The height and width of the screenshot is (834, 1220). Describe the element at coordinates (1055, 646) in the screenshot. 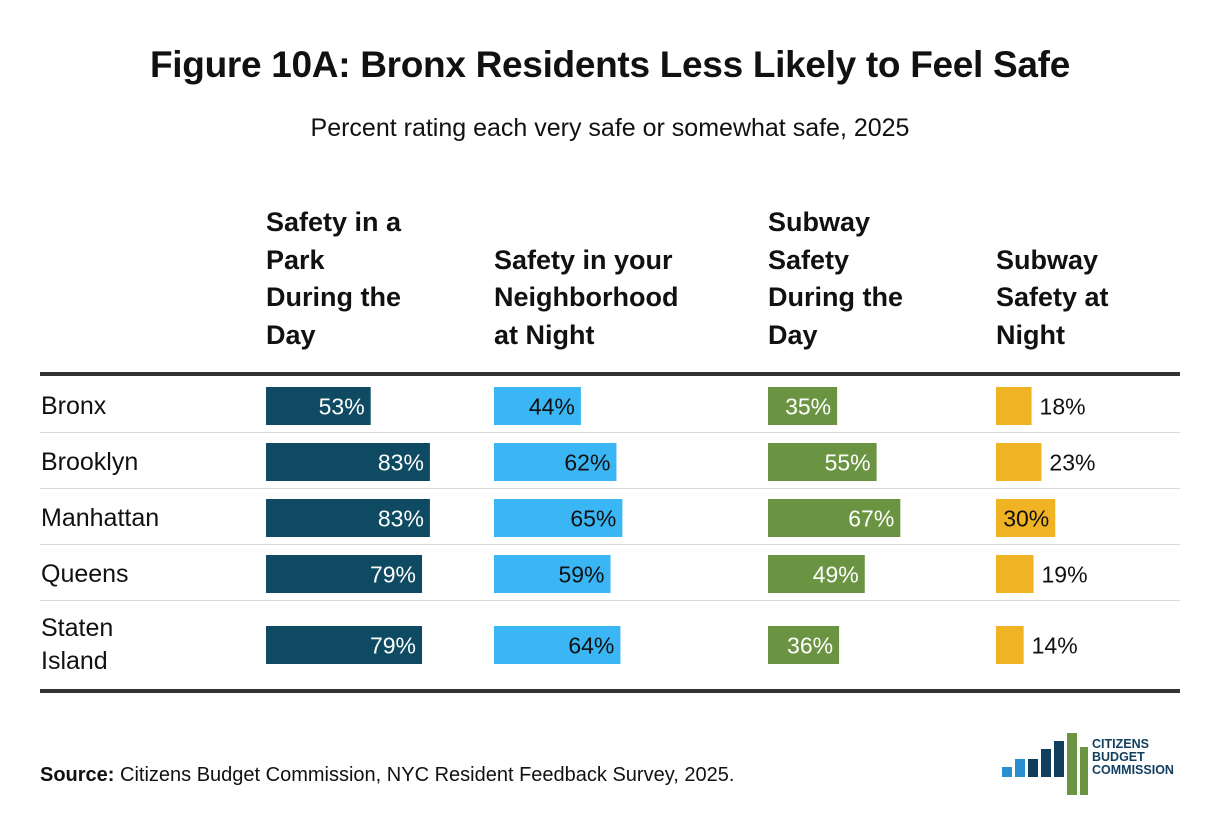

I see `data-label: 14%` at that location.